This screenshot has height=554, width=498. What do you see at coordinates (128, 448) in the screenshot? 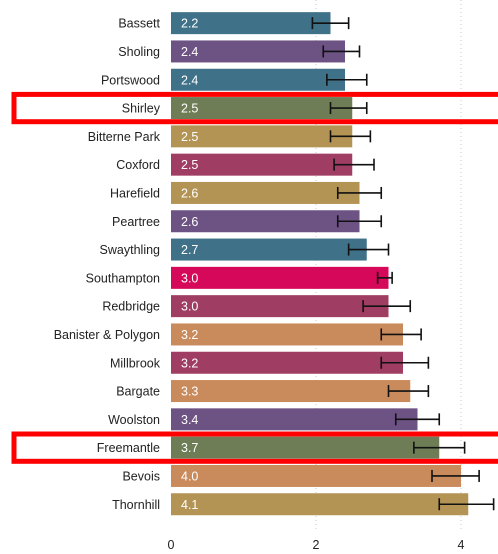
I see `category-label: Freemantle` at bounding box center [128, 448].